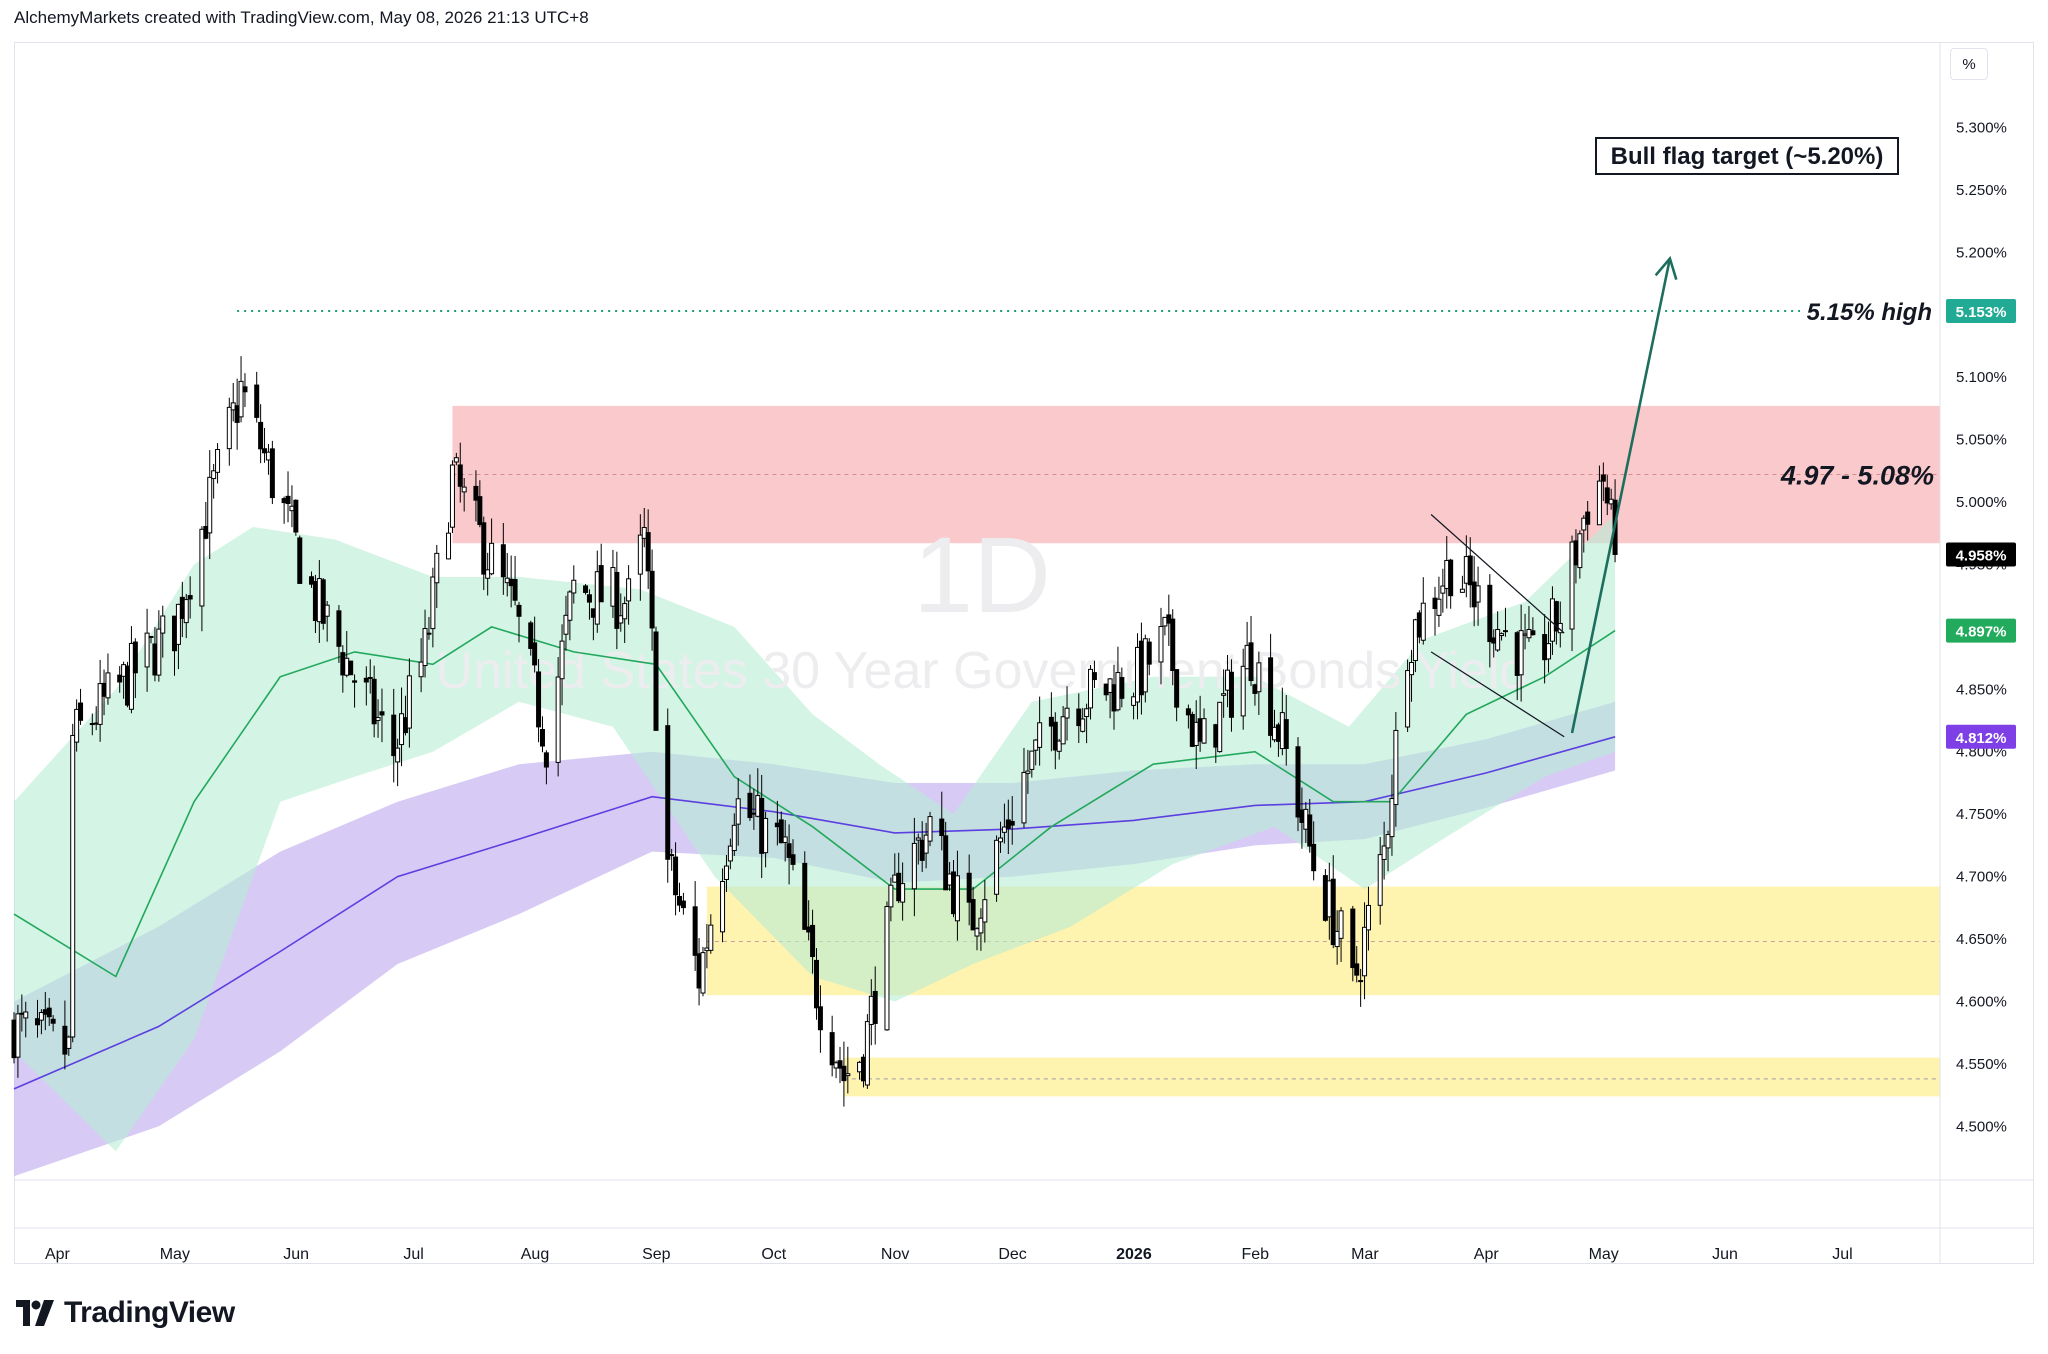  I want to click on price-badge: 4.958%, so click(1981, 554).